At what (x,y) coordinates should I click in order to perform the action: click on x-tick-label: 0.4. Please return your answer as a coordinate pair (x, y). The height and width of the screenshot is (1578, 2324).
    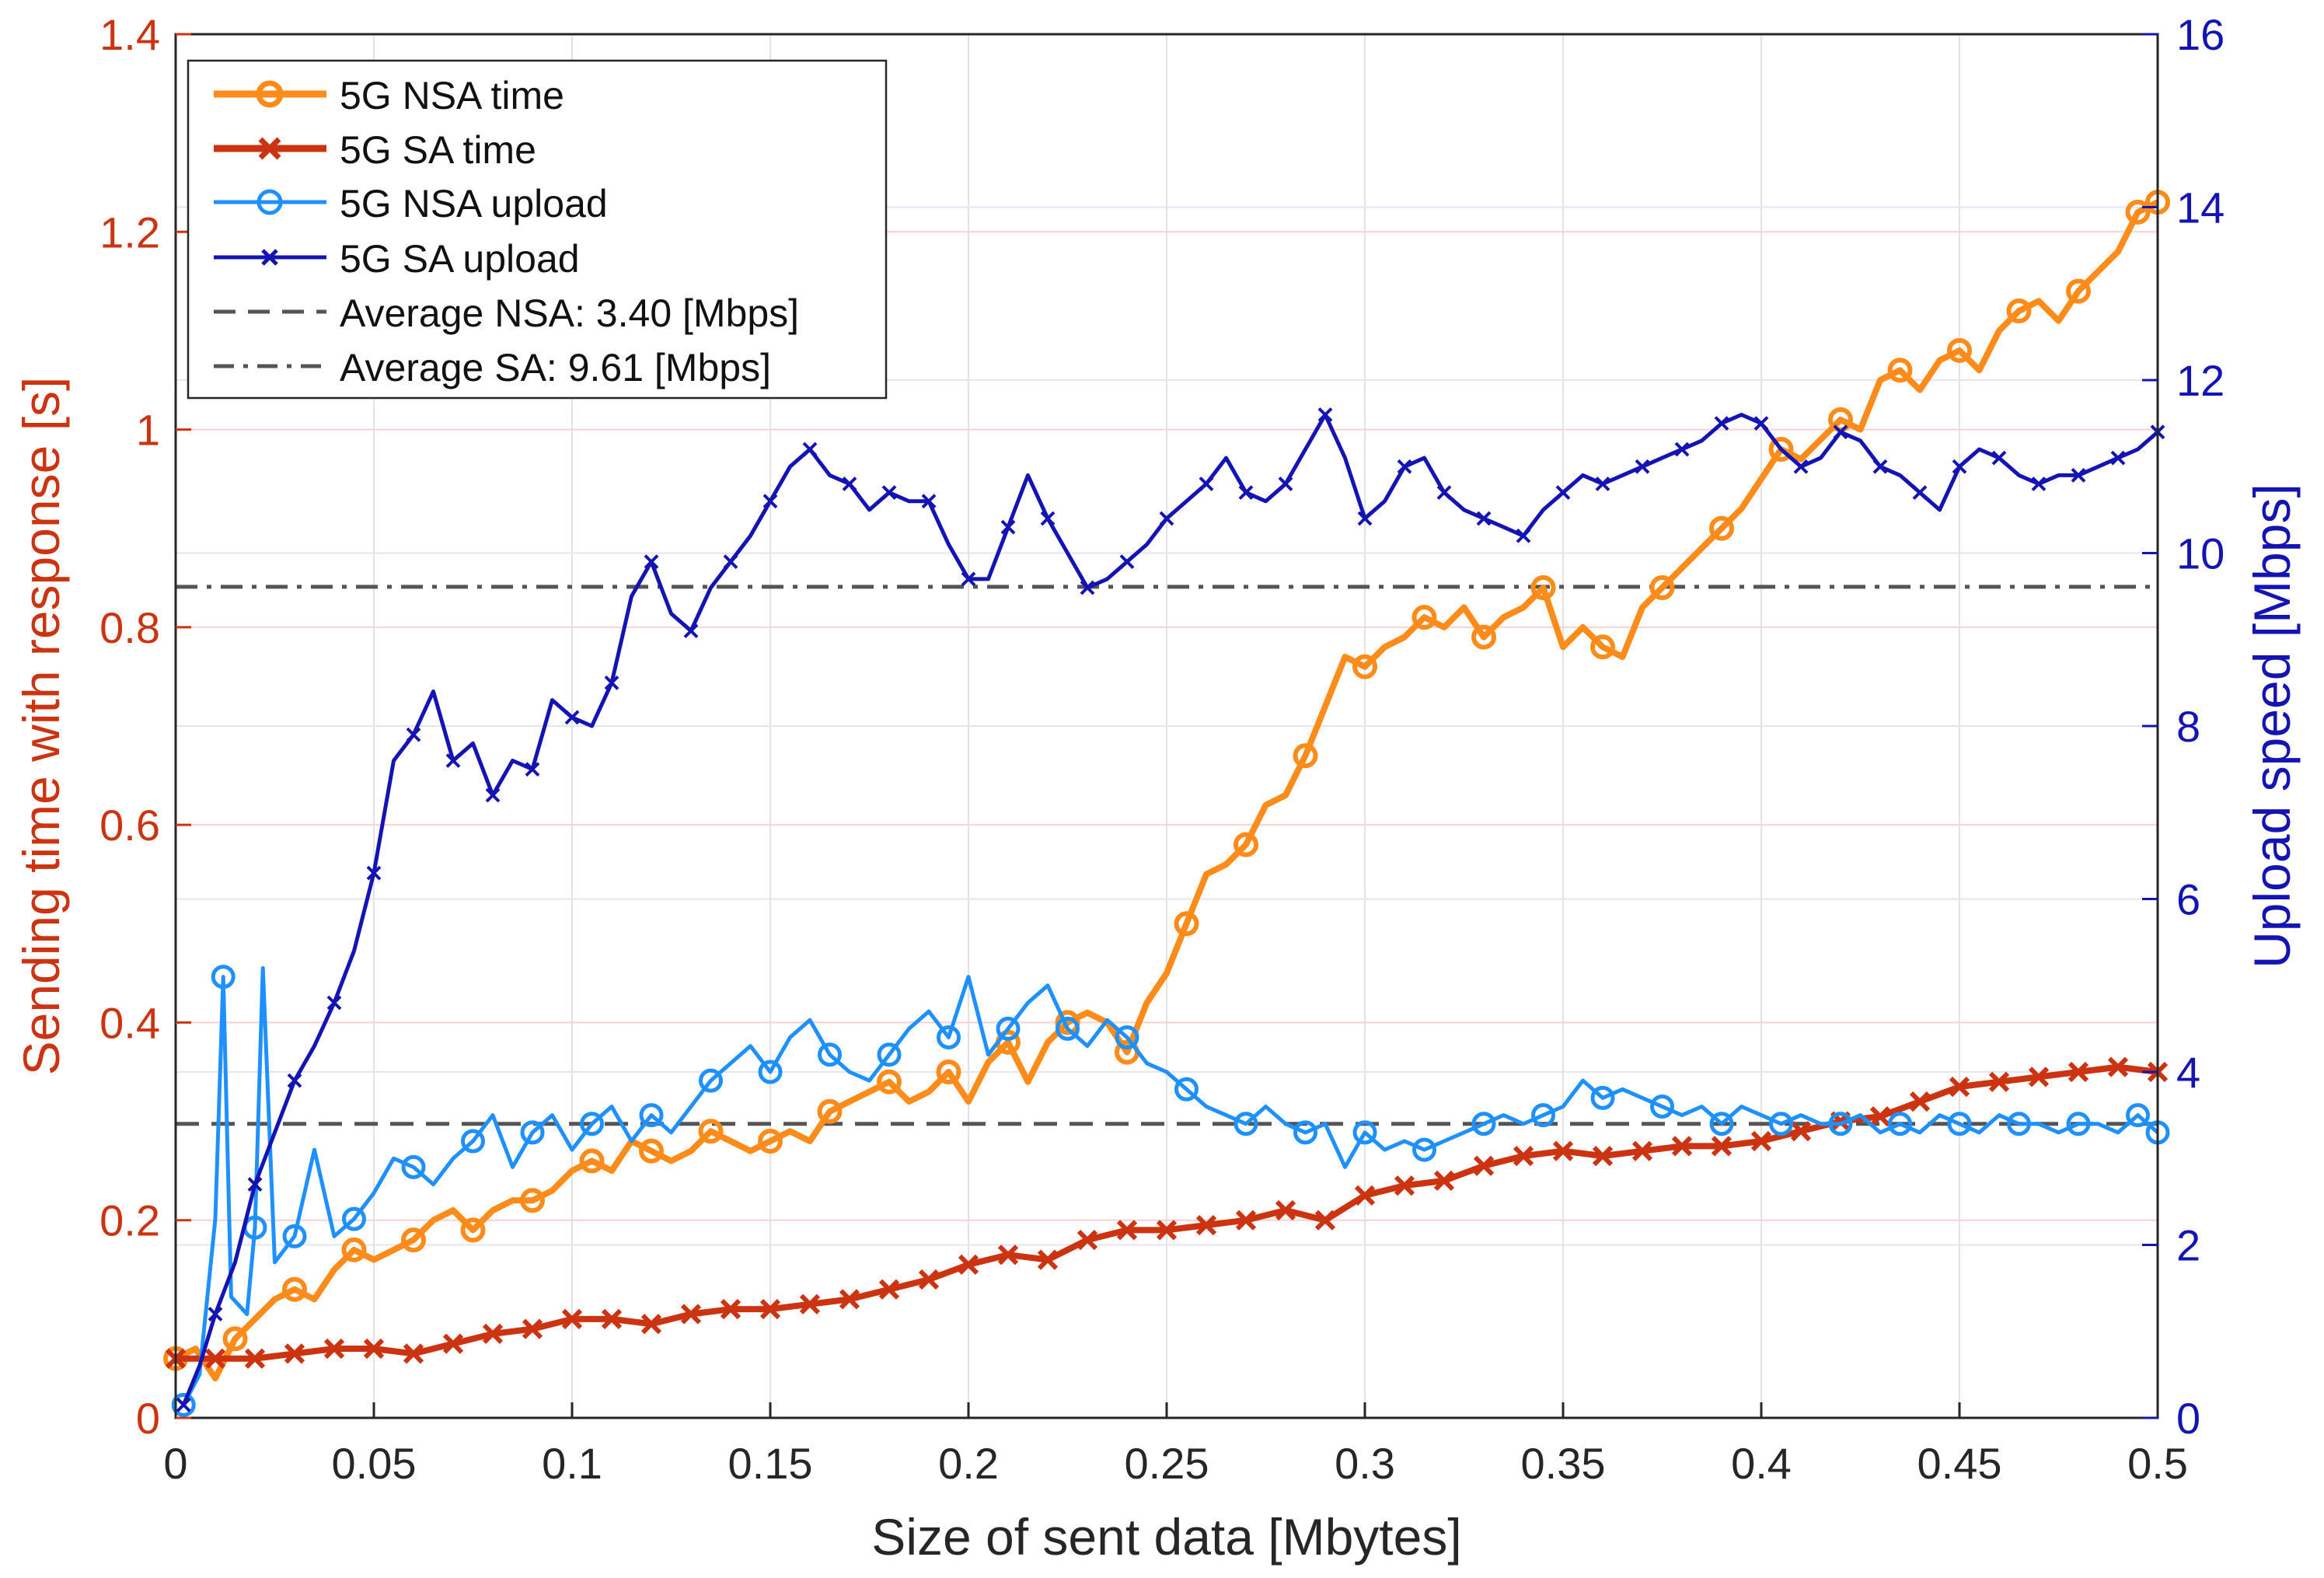
    Looking at the image, I should click on (1761, 1463).